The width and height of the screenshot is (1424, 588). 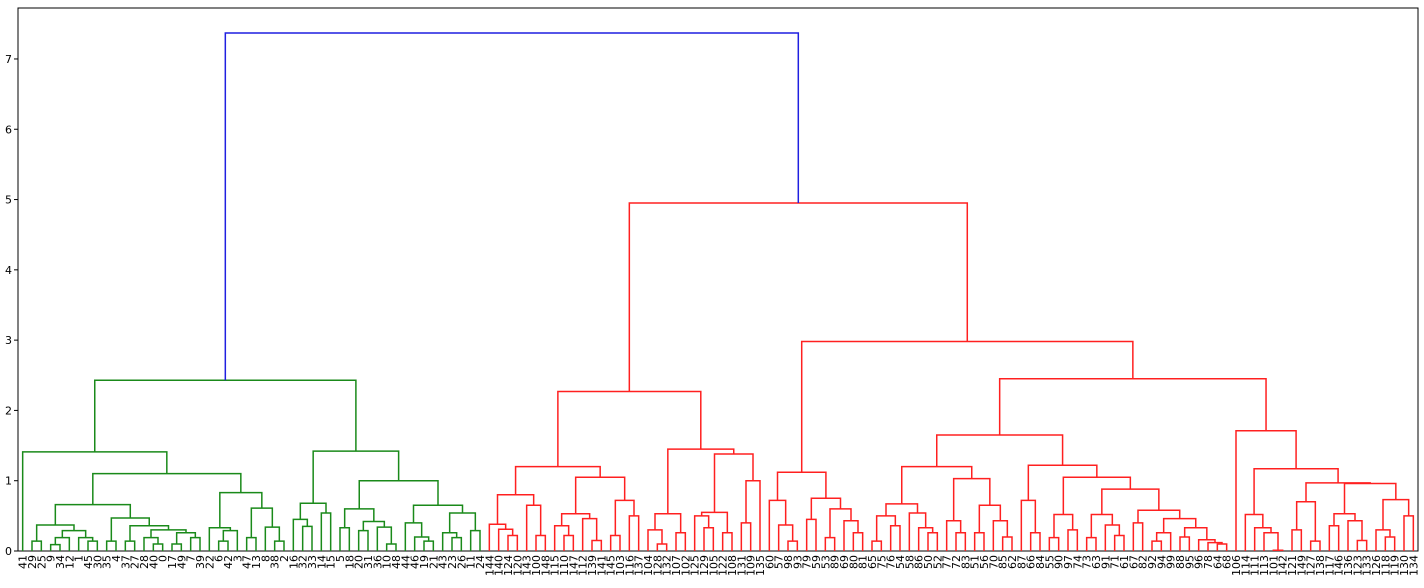 I want to click on leaf-label: 84, so click(x=1040, y=562).